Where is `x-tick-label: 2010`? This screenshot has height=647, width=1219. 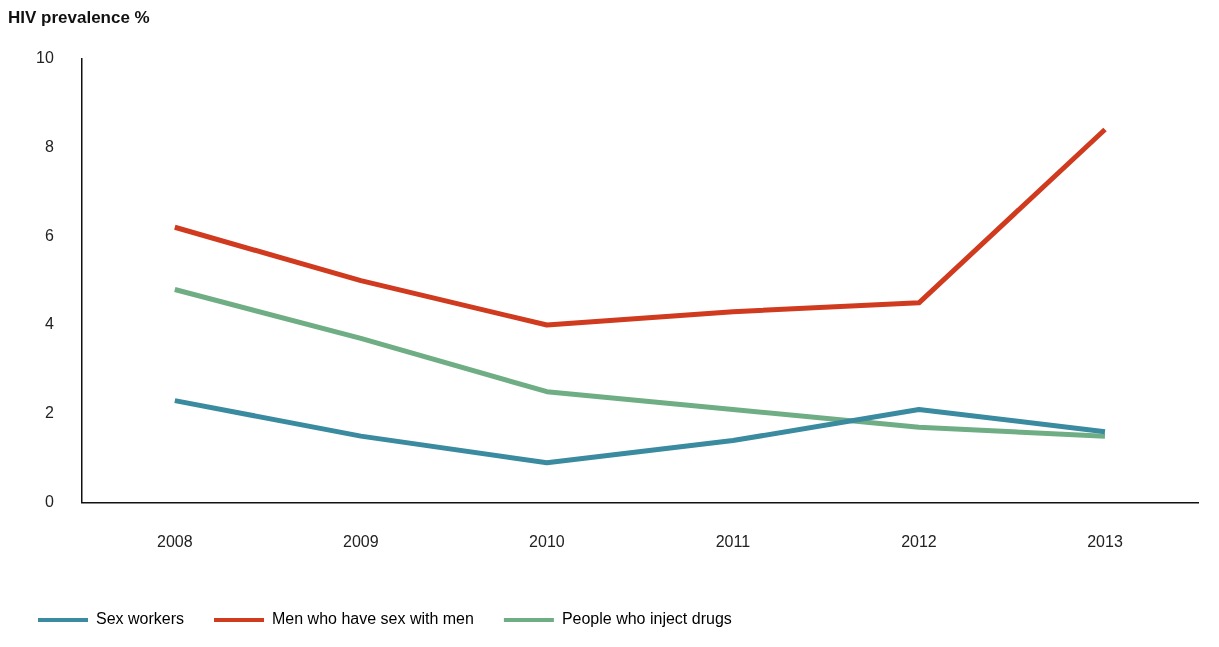 x-tick-label: 2010 is located at coordinates (547, 541).